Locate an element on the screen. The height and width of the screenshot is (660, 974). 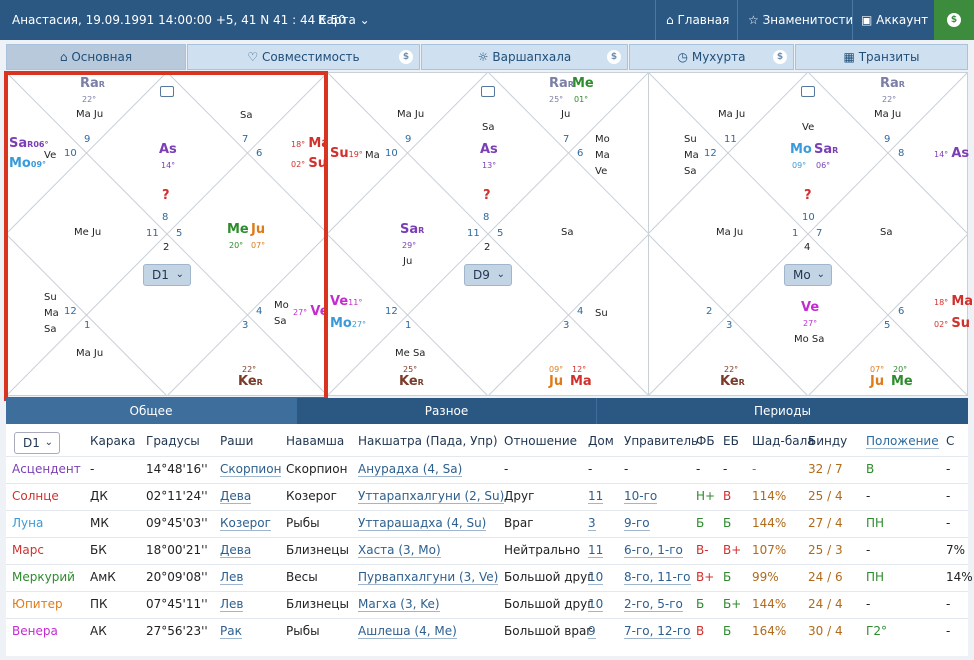
house-planets: Sa is located at coordinates (246, 115).